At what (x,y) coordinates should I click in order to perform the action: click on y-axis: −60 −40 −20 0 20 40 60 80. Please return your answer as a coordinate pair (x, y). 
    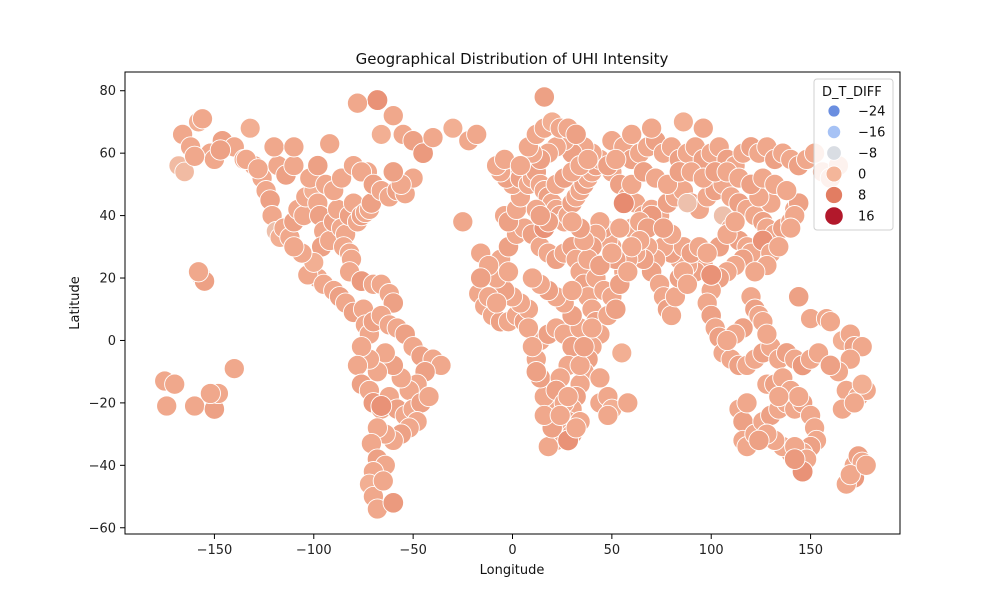
    Looking at the image, I should click on (107, 310).